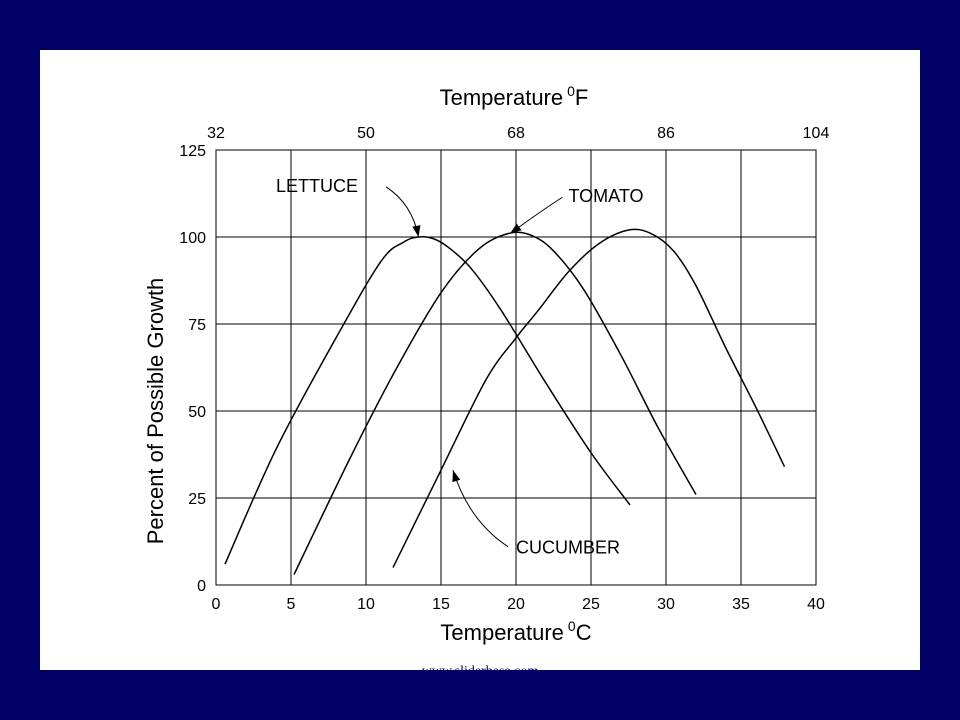 The height and width of the screenshot is (720, 960). I want to click on x-tick-label: 10, so click(366, 604).